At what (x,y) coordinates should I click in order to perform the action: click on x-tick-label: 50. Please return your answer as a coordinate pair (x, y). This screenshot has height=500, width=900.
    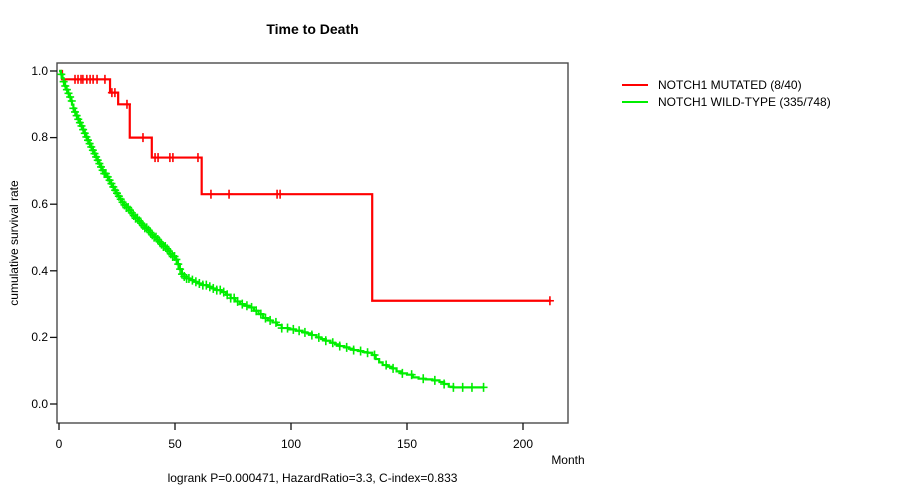
    Looking at the image, I should click on (175, 444).